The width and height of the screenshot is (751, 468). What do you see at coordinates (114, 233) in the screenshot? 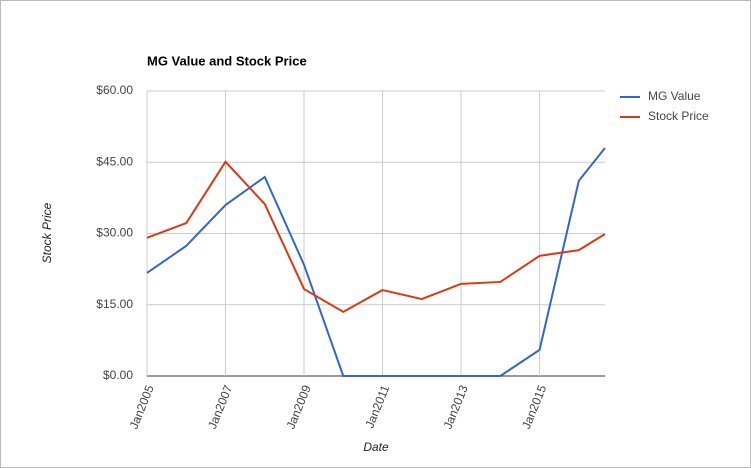
I see `y-tick-label: $30.00` at bounding box center [114, 233].